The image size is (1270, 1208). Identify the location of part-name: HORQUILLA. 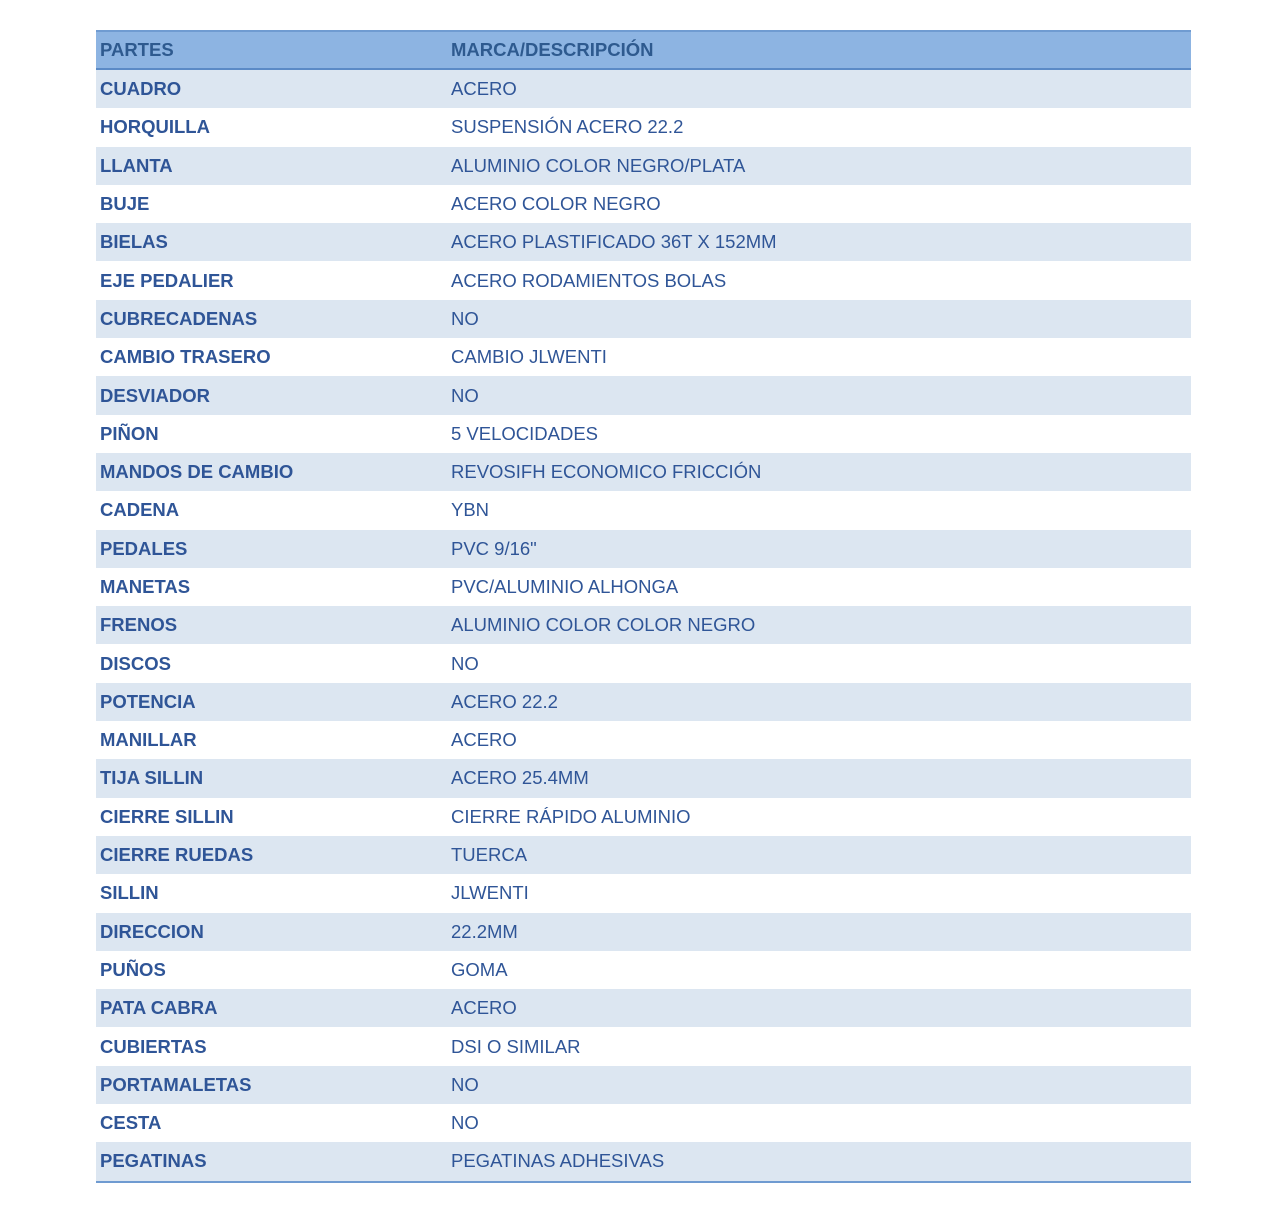
(155, 127).